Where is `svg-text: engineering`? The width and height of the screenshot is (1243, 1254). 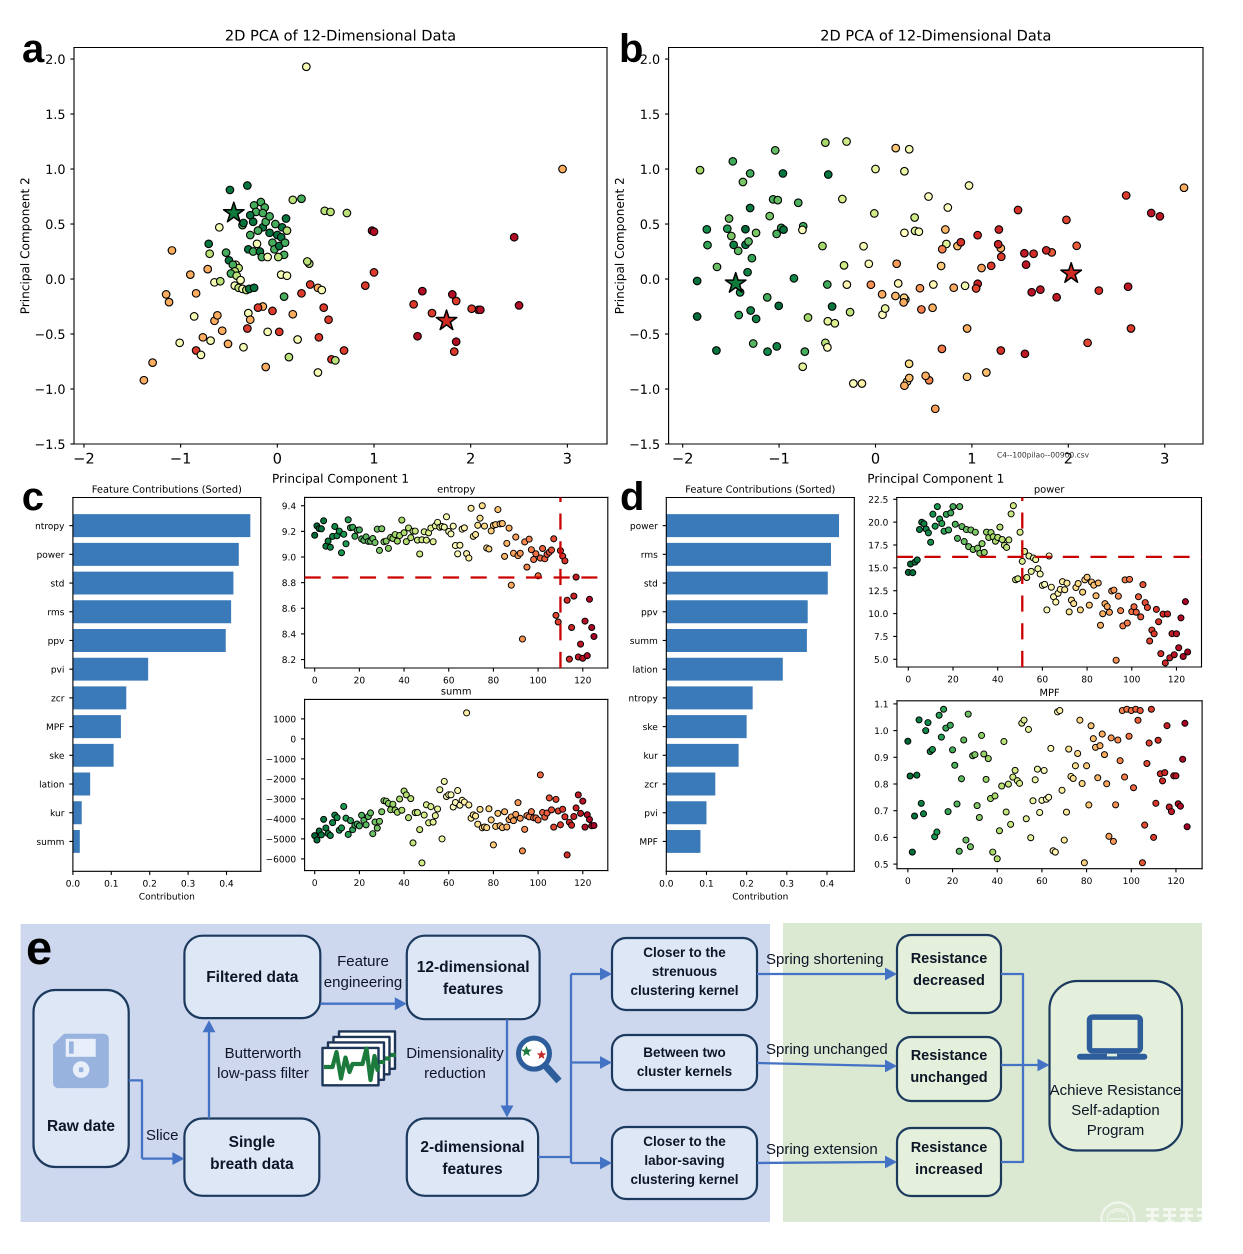 svg-text: engineering is located at coordinates (363, 982).